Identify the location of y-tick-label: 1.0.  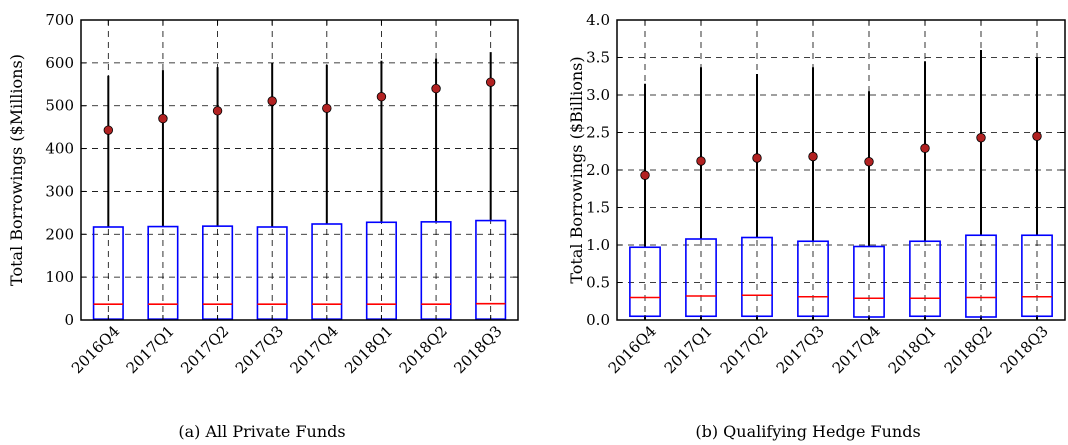
(598, 245).